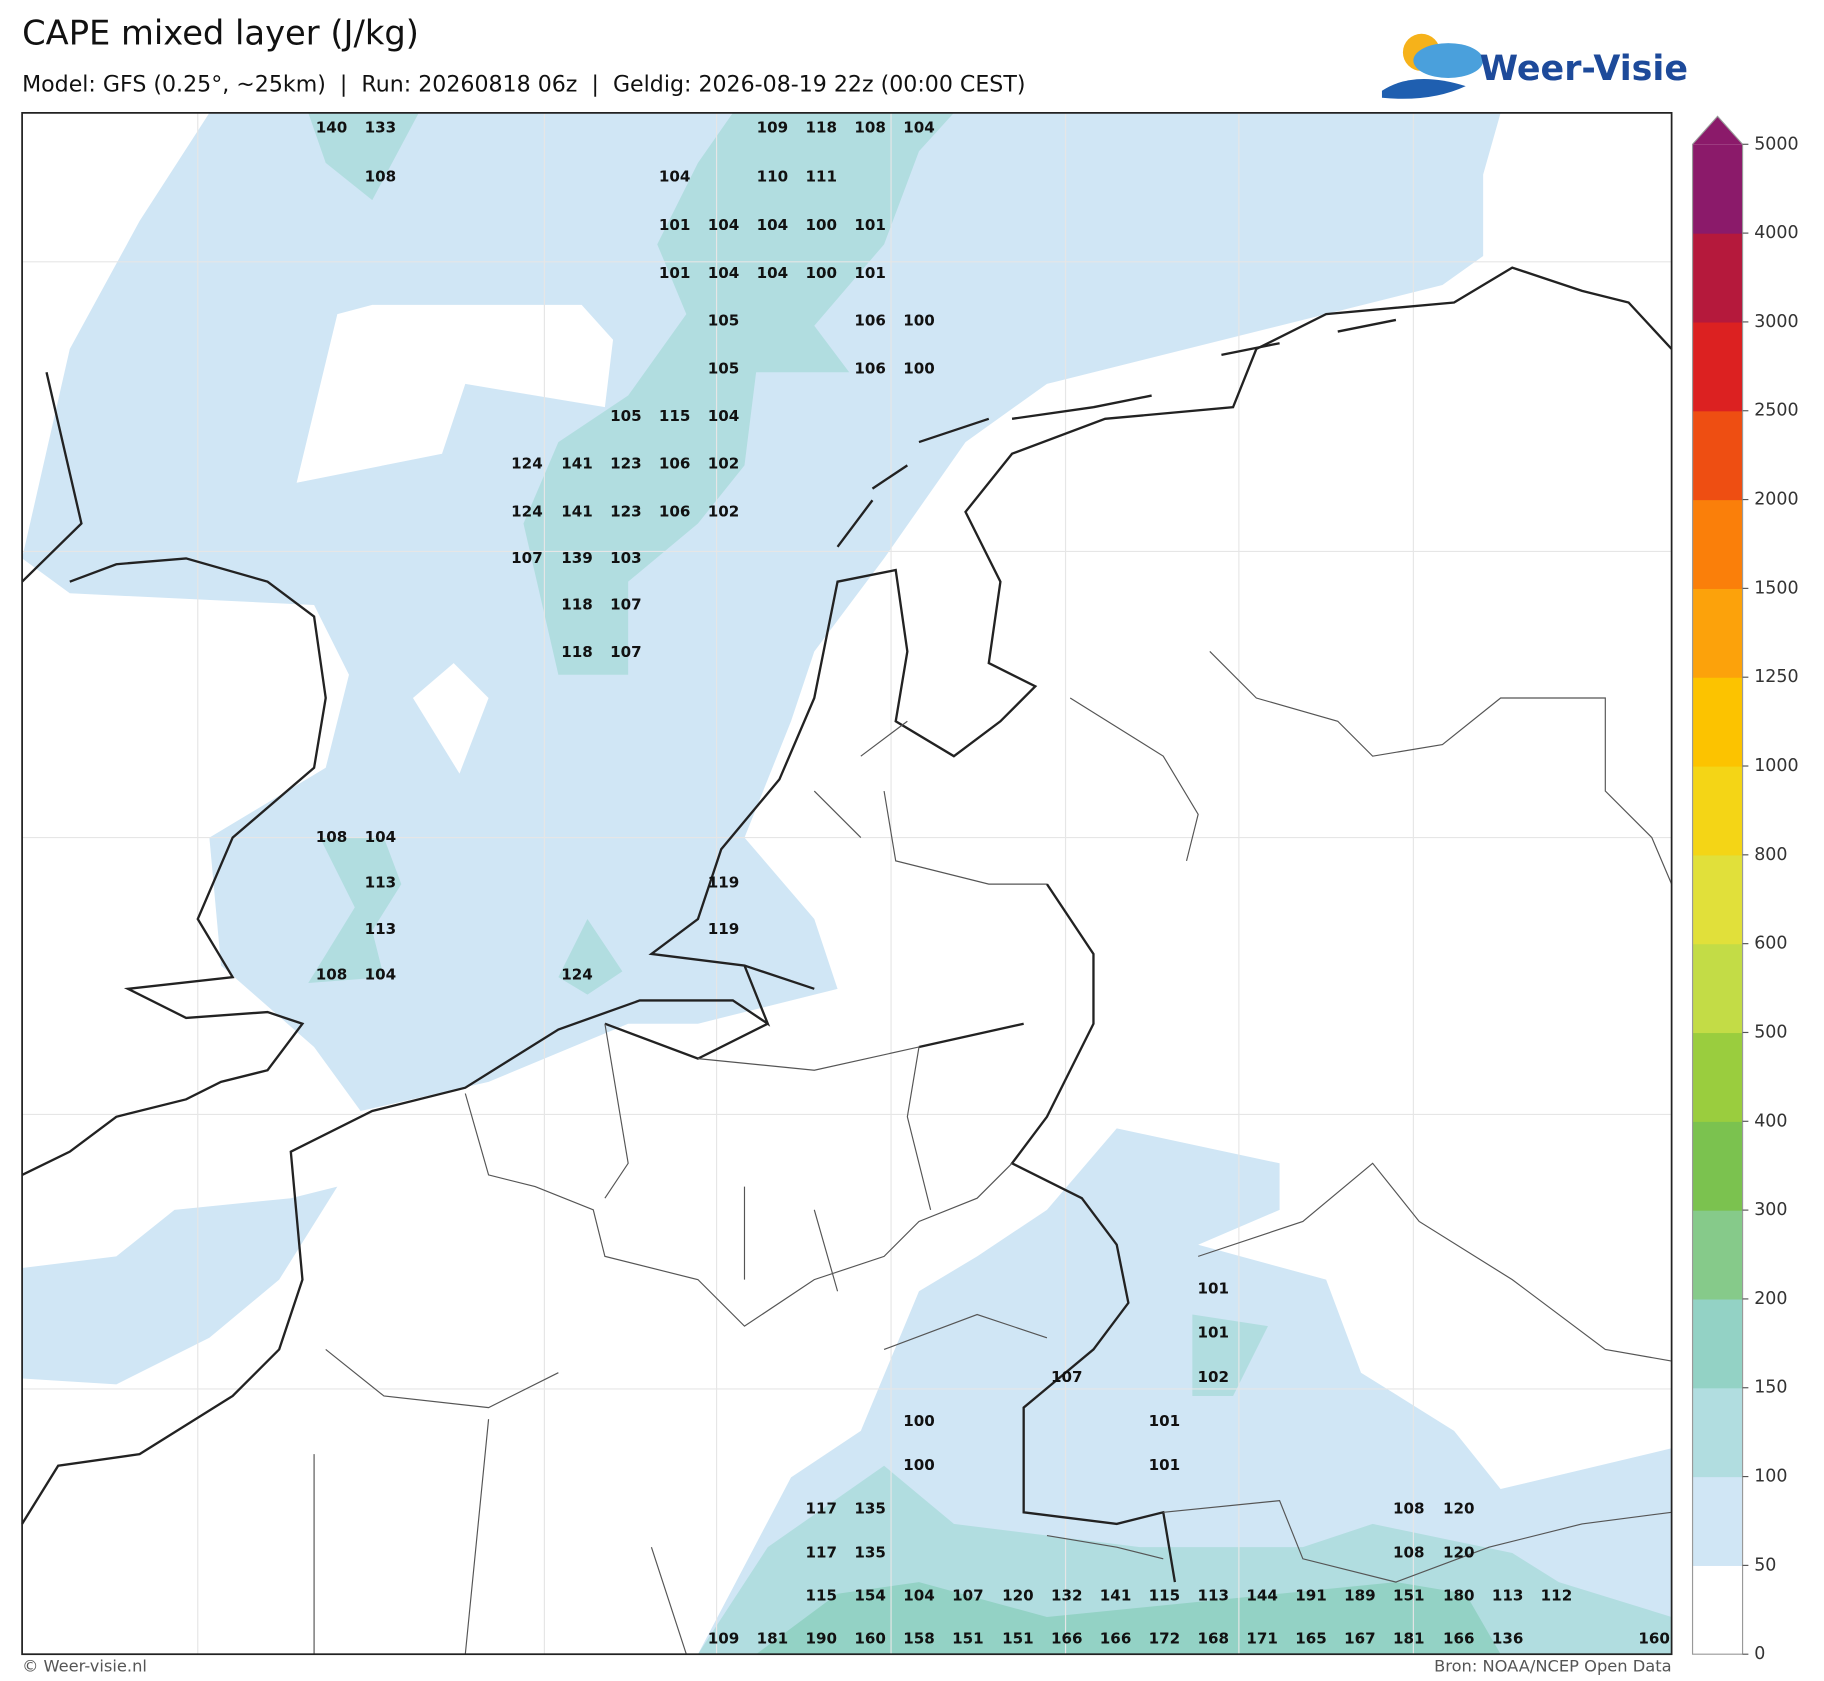  I want to click on colorbar-tick-label: 1500, so click(1776, 588).